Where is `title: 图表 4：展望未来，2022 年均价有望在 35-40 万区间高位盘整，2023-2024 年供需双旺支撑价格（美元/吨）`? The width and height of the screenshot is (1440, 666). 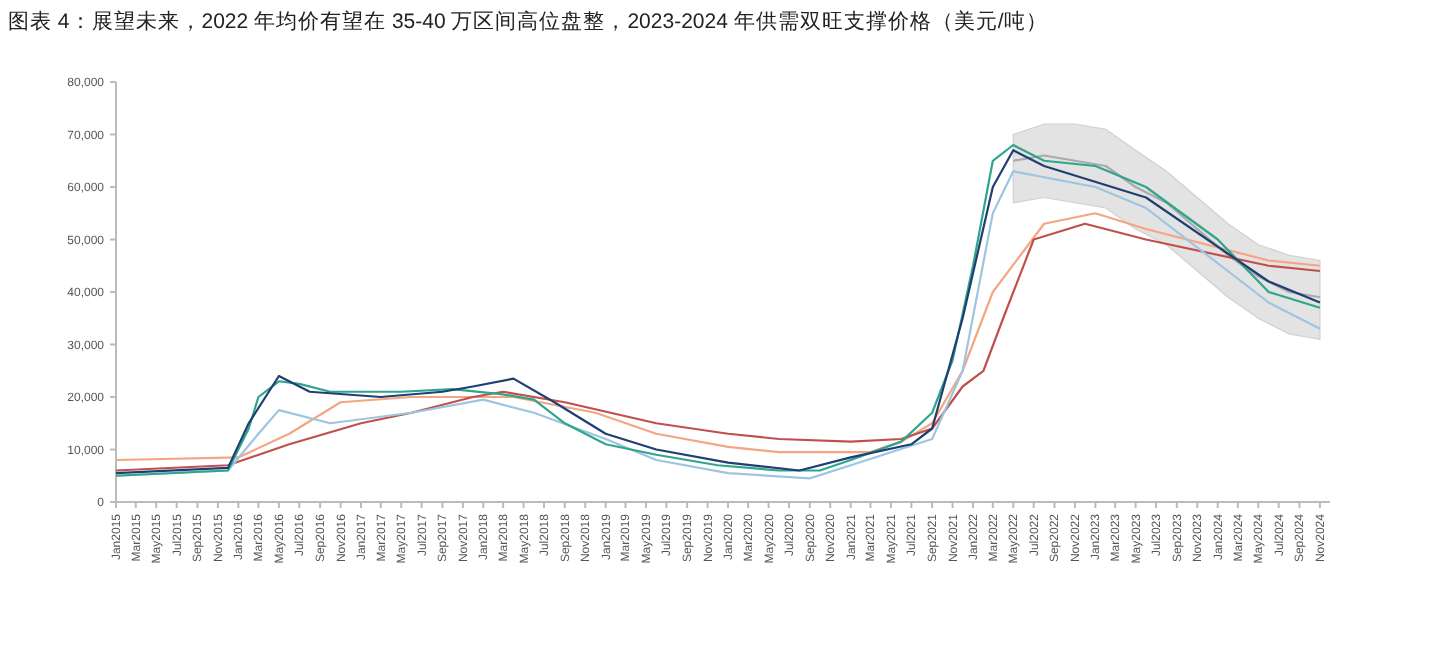
title: 图表 4：展望未来，2022 年均价有望在 35-40 万区间高位盘整，2023-2024 年供需双旺支撑价格（美元/吨） is located at coordinates (528, 22).